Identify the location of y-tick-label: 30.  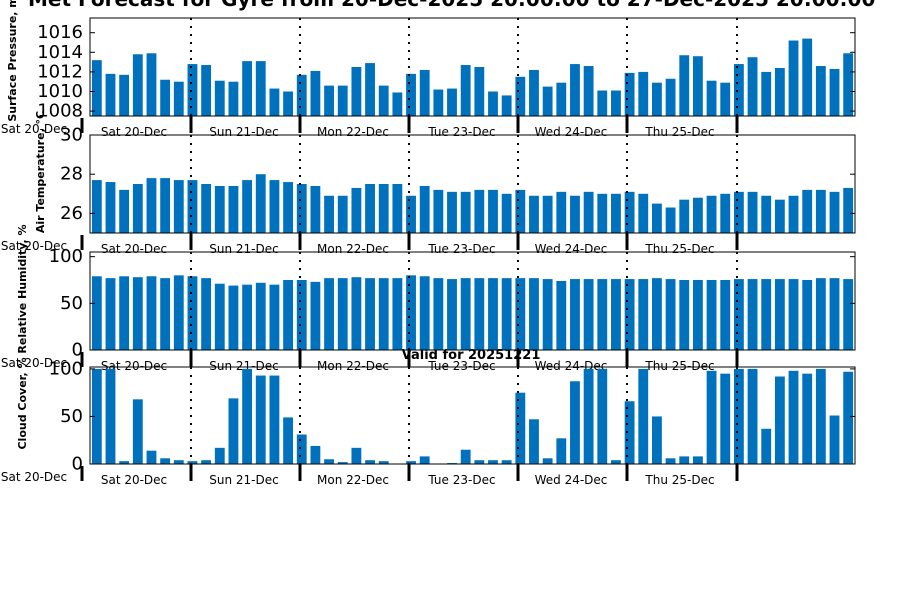
(71, 135).